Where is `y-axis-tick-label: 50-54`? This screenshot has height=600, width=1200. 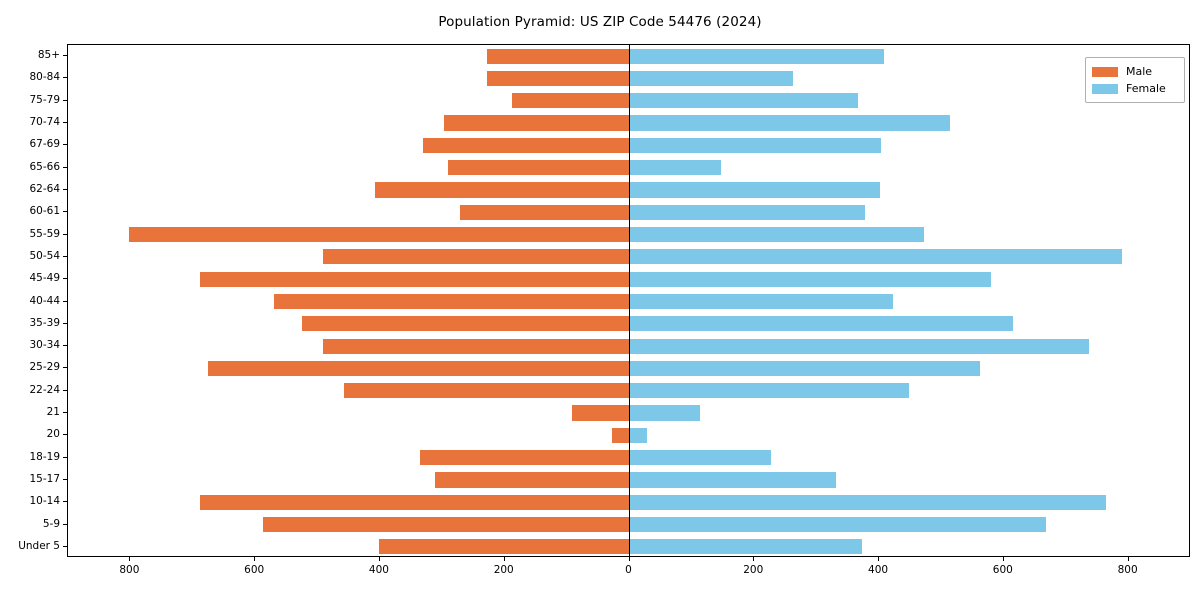
y-axis-tick-label: 50-54 is located at coordinates (44, 255).